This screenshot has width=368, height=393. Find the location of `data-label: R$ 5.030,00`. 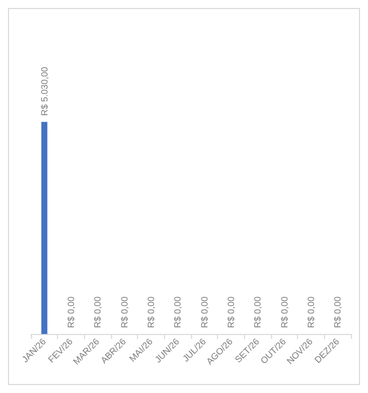

data-label: R$ 5.030,00 is located at coordinates (44, 91).